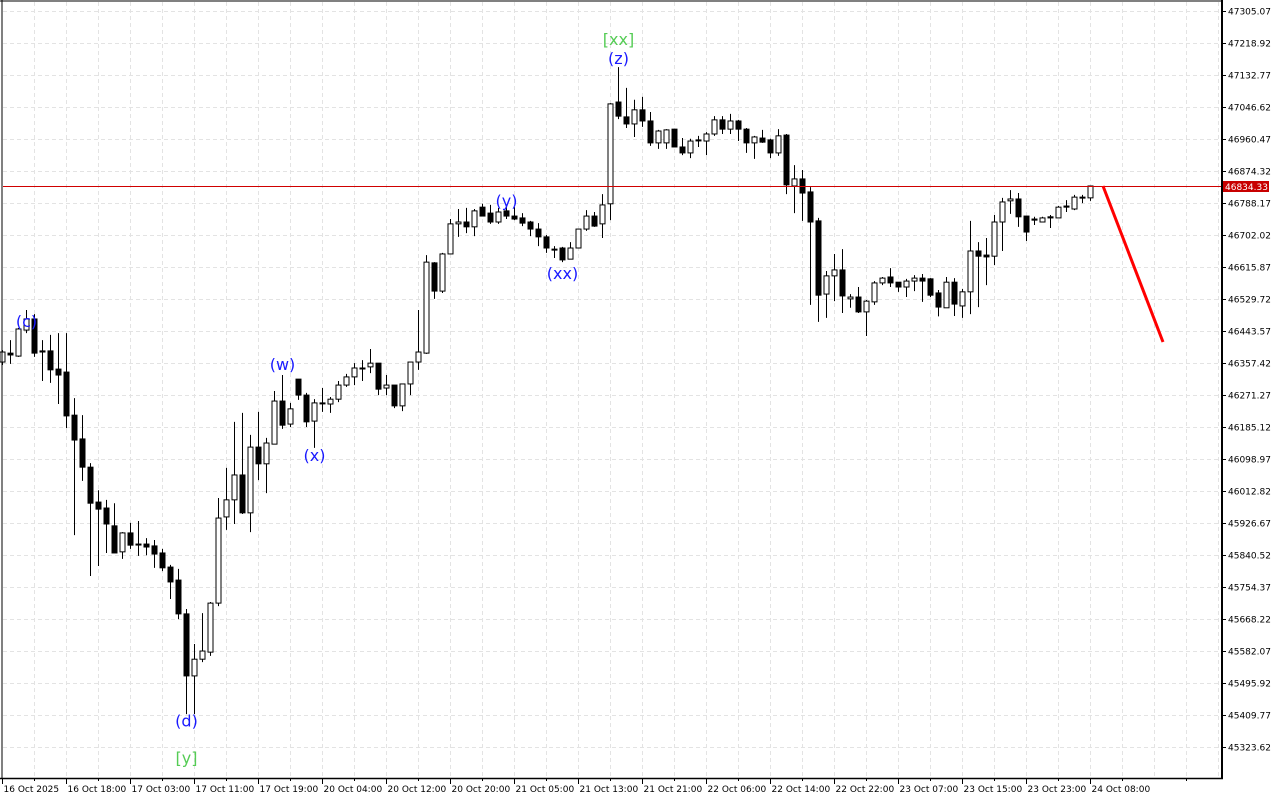 This screenshot has width=1280, height=800. I want to click on wave-label: (y), so click(507, 200).